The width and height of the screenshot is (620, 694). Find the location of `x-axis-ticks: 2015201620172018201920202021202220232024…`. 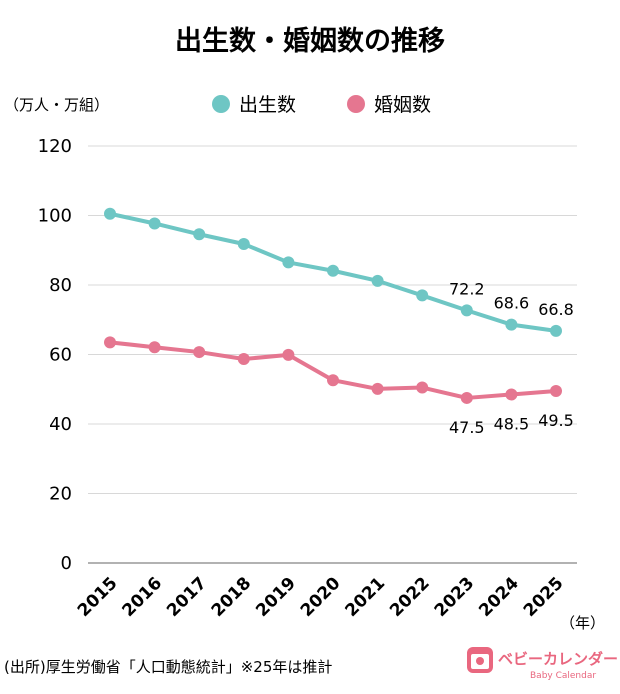

x-axis-ticks: 2015201620172018201920202021202220232024… is located at coordinates (321, 597).